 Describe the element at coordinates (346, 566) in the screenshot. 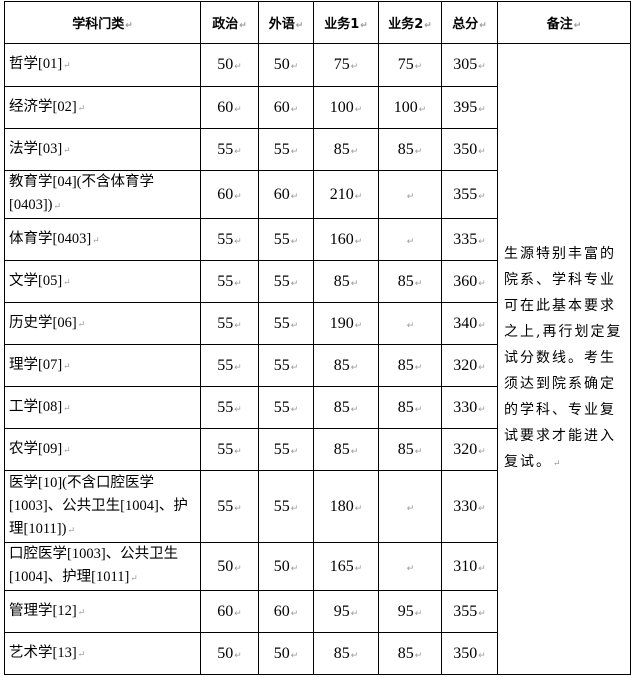

I see `subject1-cell: 165` at that location.